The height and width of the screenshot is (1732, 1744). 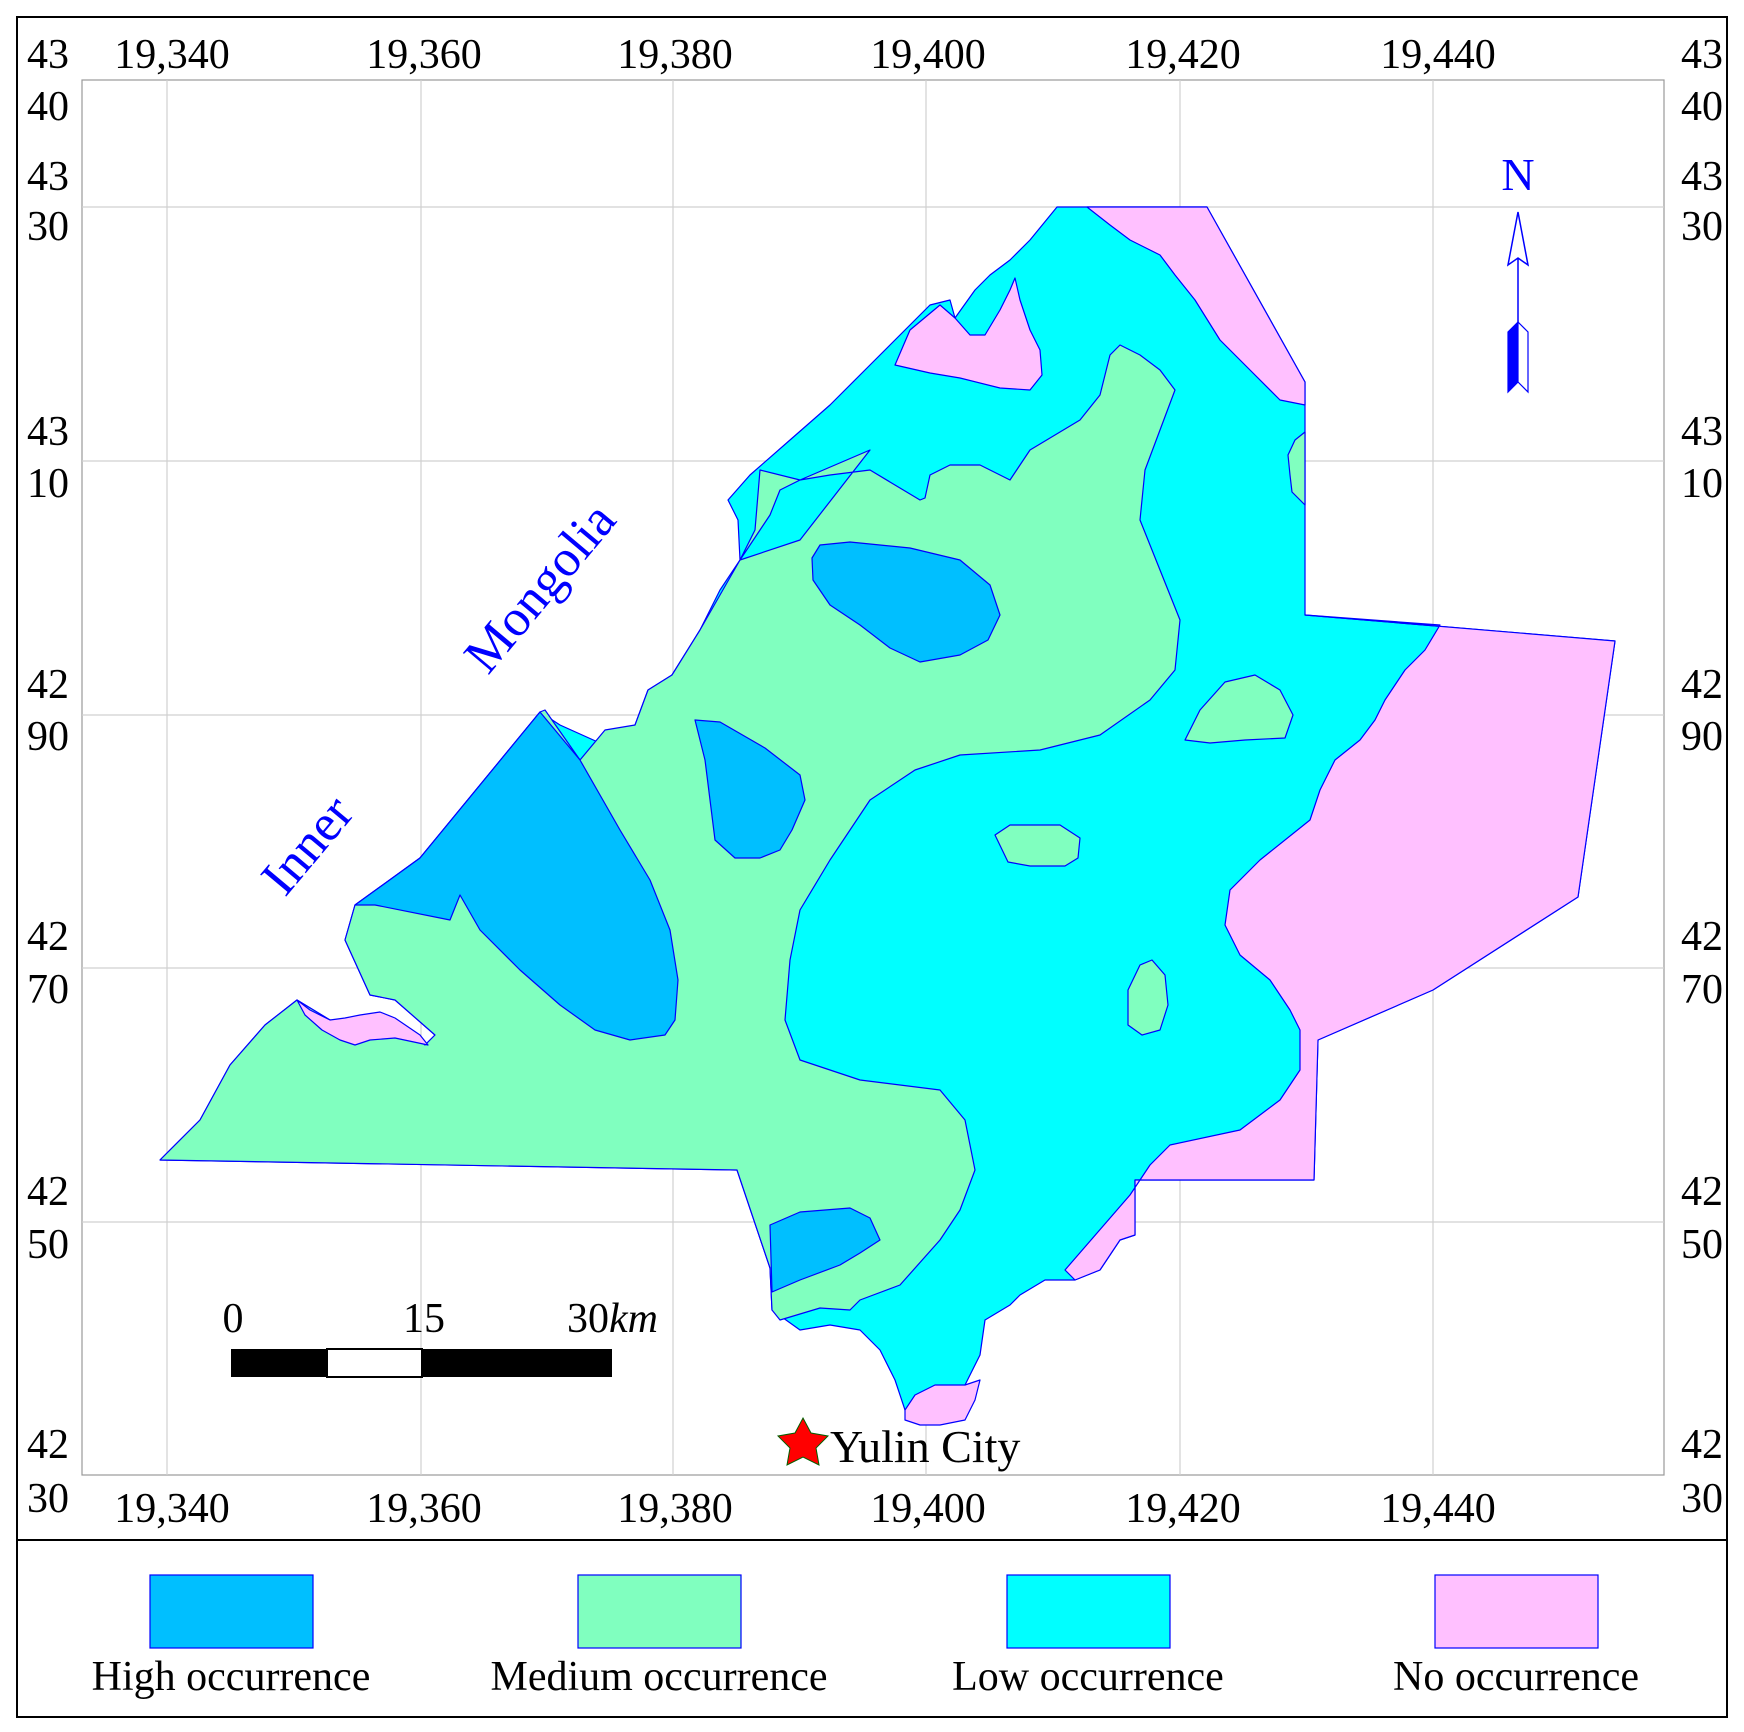 What do you see at coordinates (658, 1677) in the screenshot?
I see `legend-label: Medium occurrence` at bounding box center [658, 1677].